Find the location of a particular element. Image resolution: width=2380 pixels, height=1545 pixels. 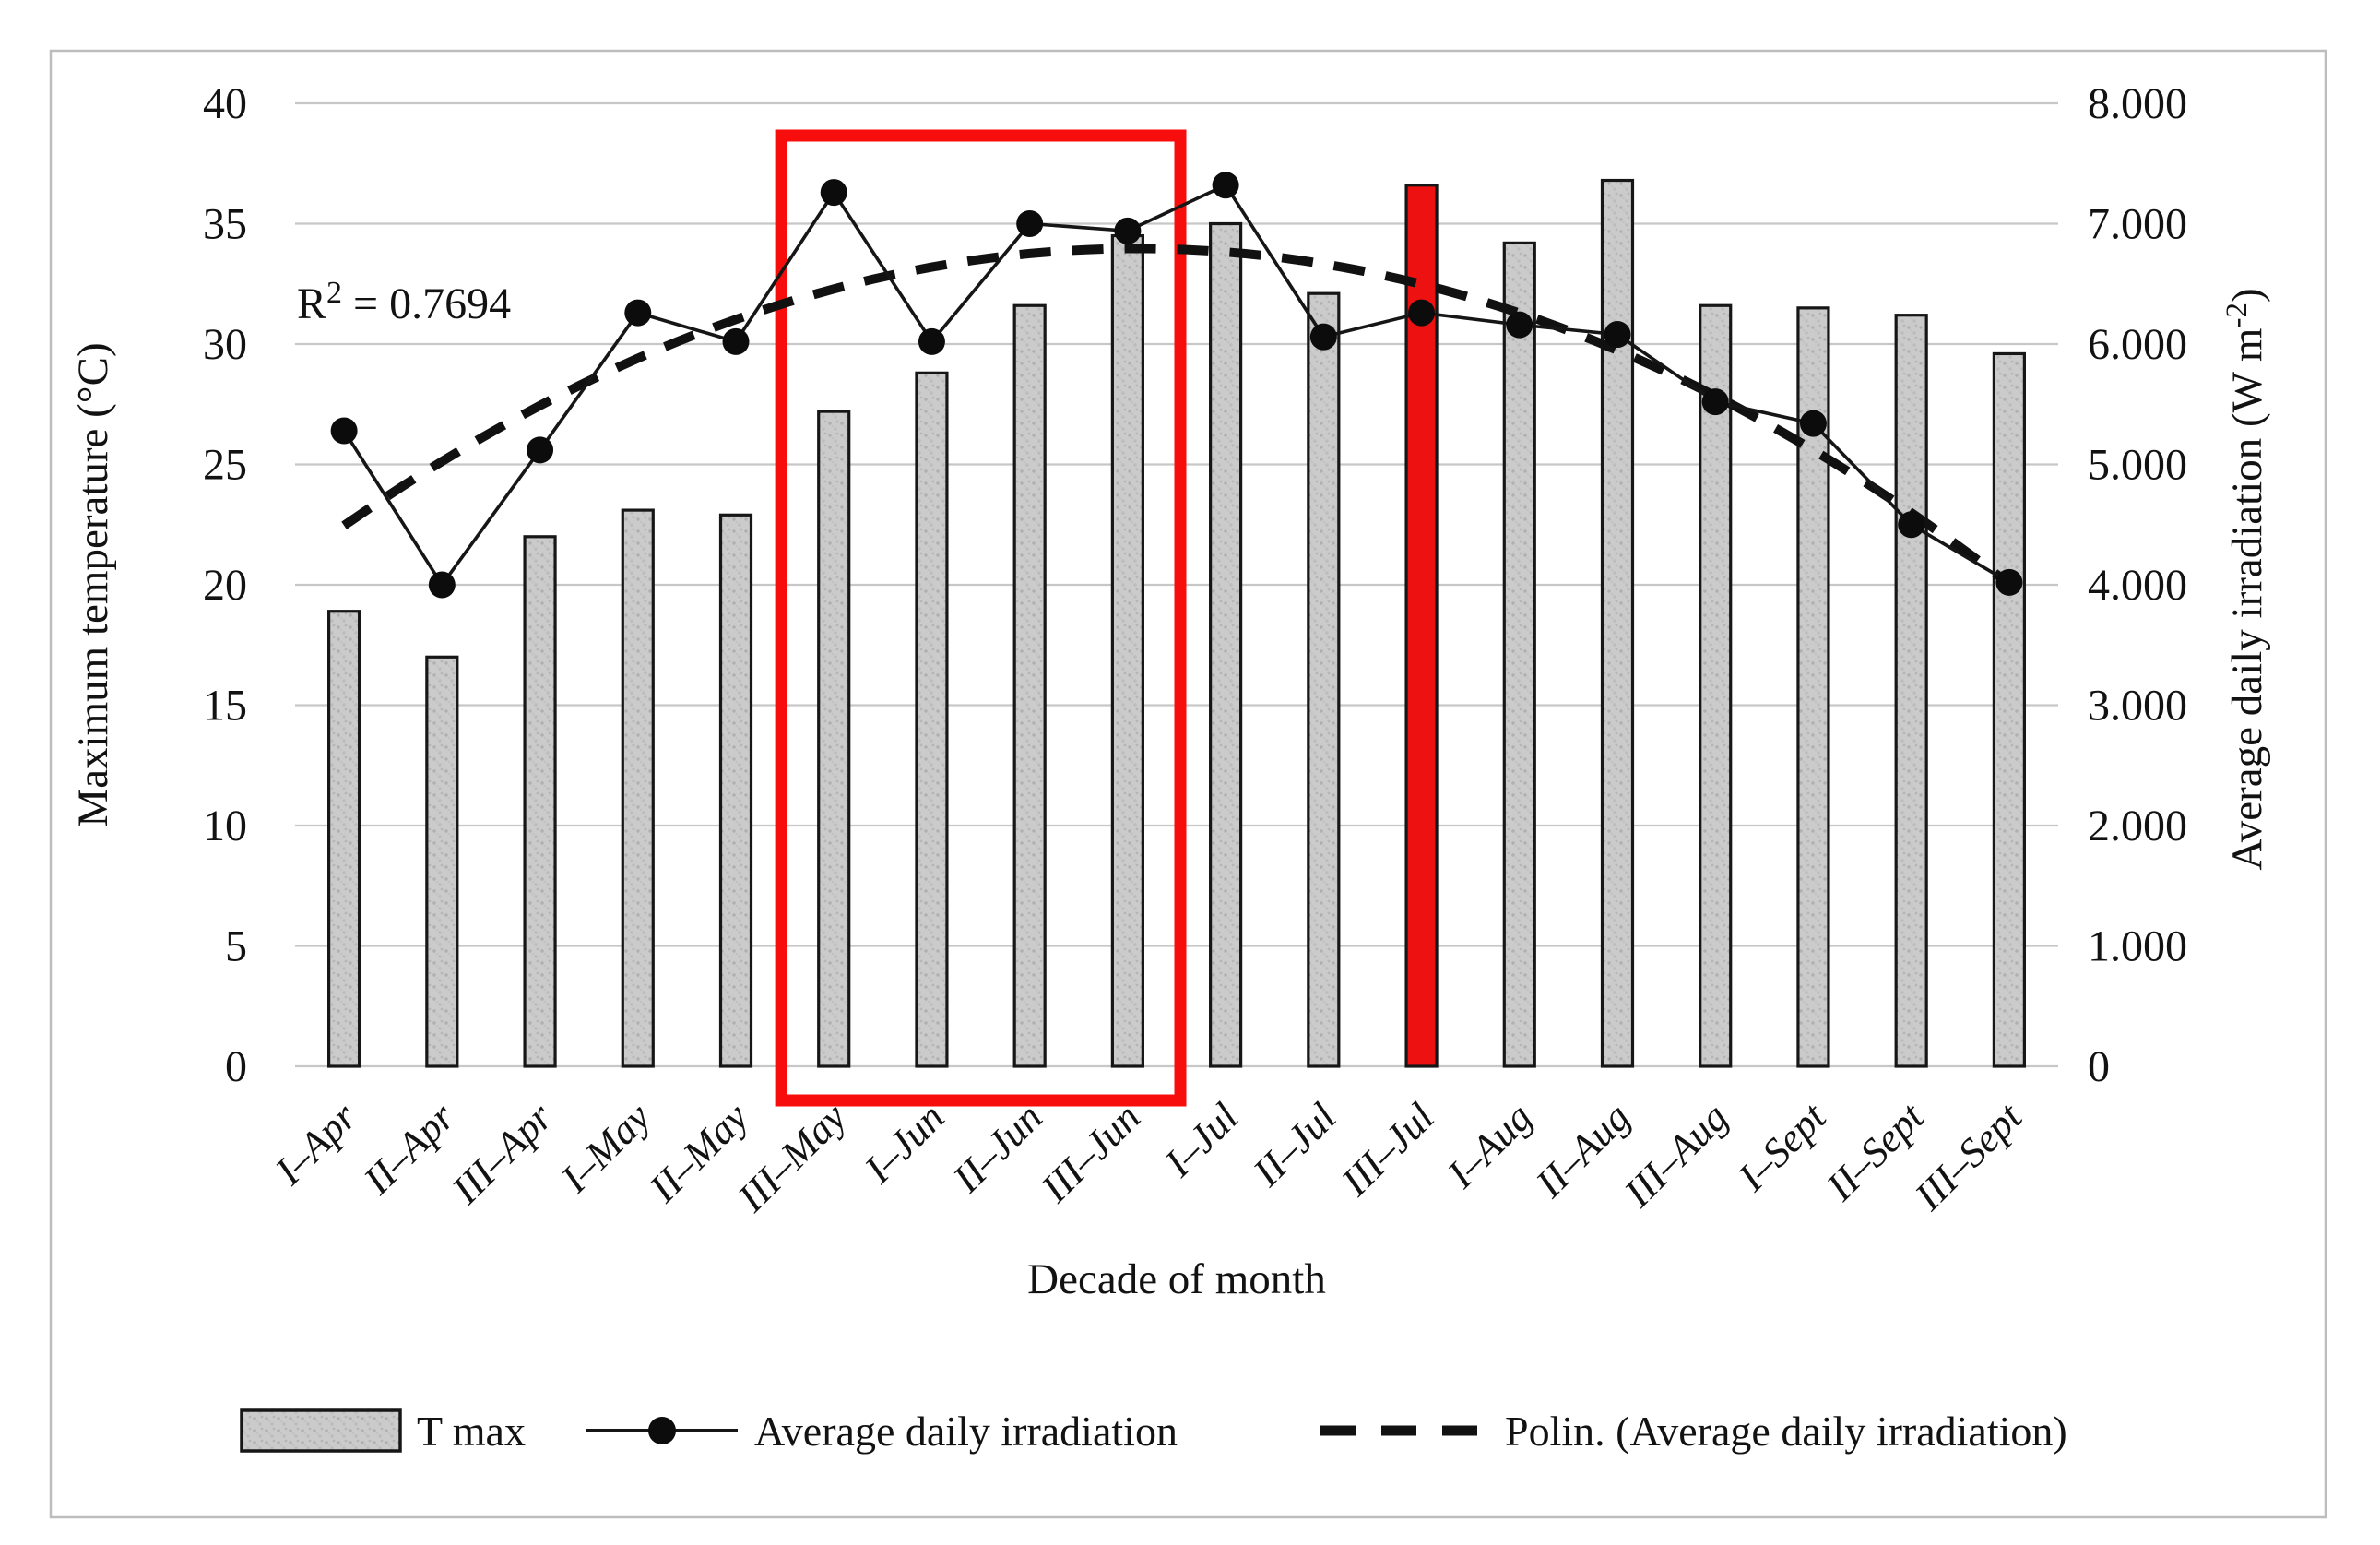

x-tick-label: II–Jun is located at coordinates (997, 1148).